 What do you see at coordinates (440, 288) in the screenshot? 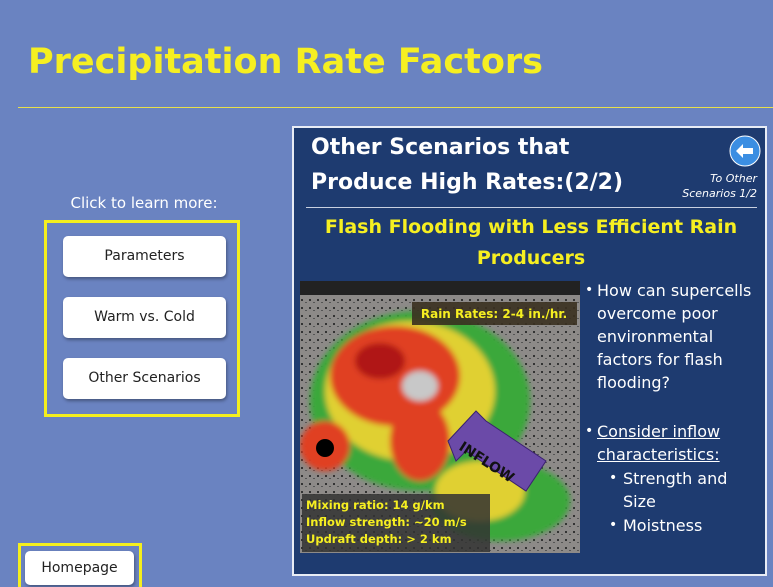
I see `radar-bar` at bounding box center [440, 288].